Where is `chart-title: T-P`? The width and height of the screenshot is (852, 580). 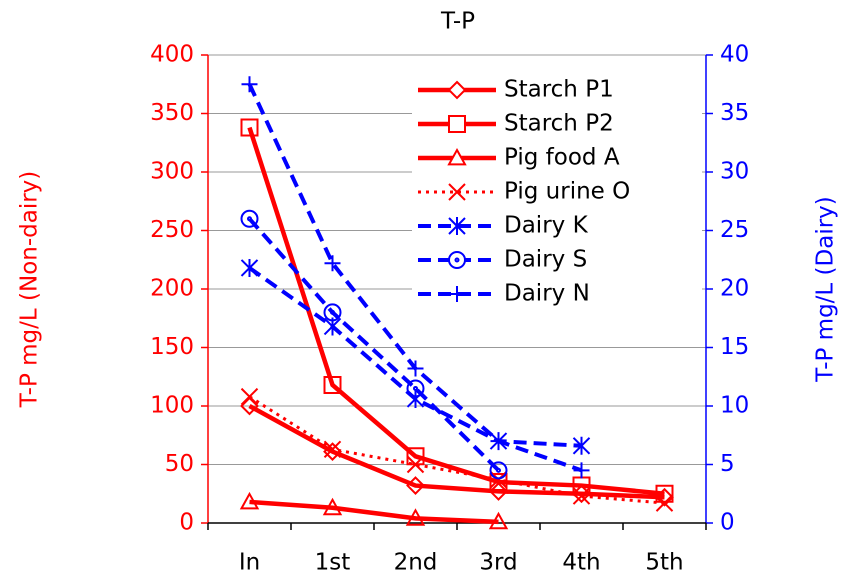
chart-title: T-P is located at coordinates (457, 22).